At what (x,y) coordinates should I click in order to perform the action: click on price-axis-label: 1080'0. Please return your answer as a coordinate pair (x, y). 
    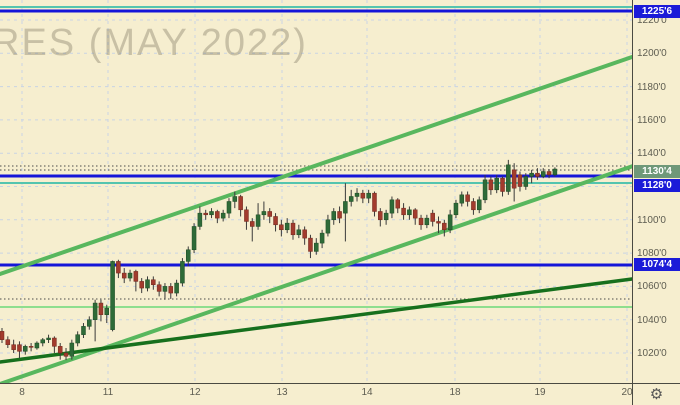
    Looking at the image, I should click on (652, 254).